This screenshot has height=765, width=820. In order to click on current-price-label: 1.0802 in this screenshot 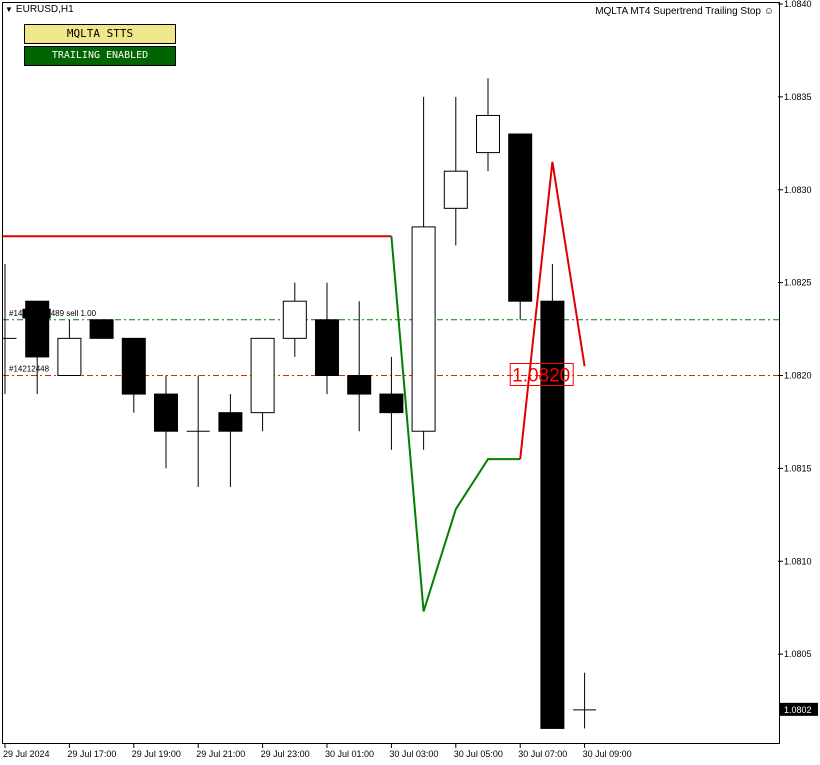, I will do `click(798, 710)`.